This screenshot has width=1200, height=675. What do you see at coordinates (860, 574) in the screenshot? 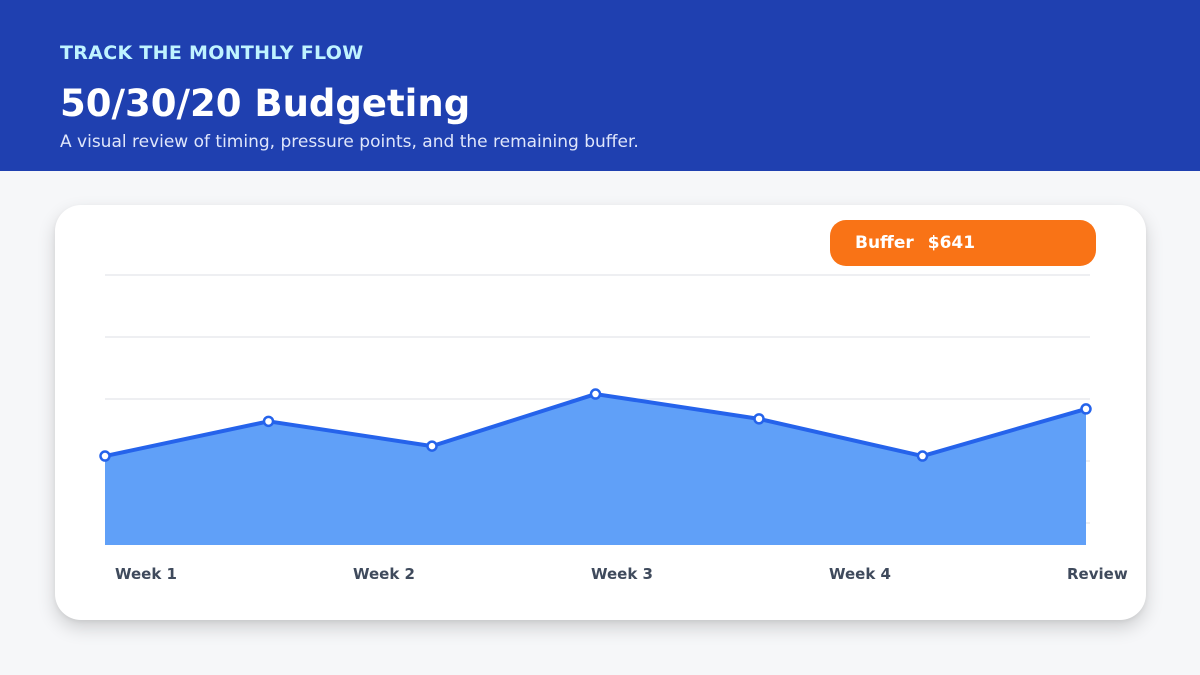
I see `x-tick-label: Week 4` at bounding box center [860, 574].